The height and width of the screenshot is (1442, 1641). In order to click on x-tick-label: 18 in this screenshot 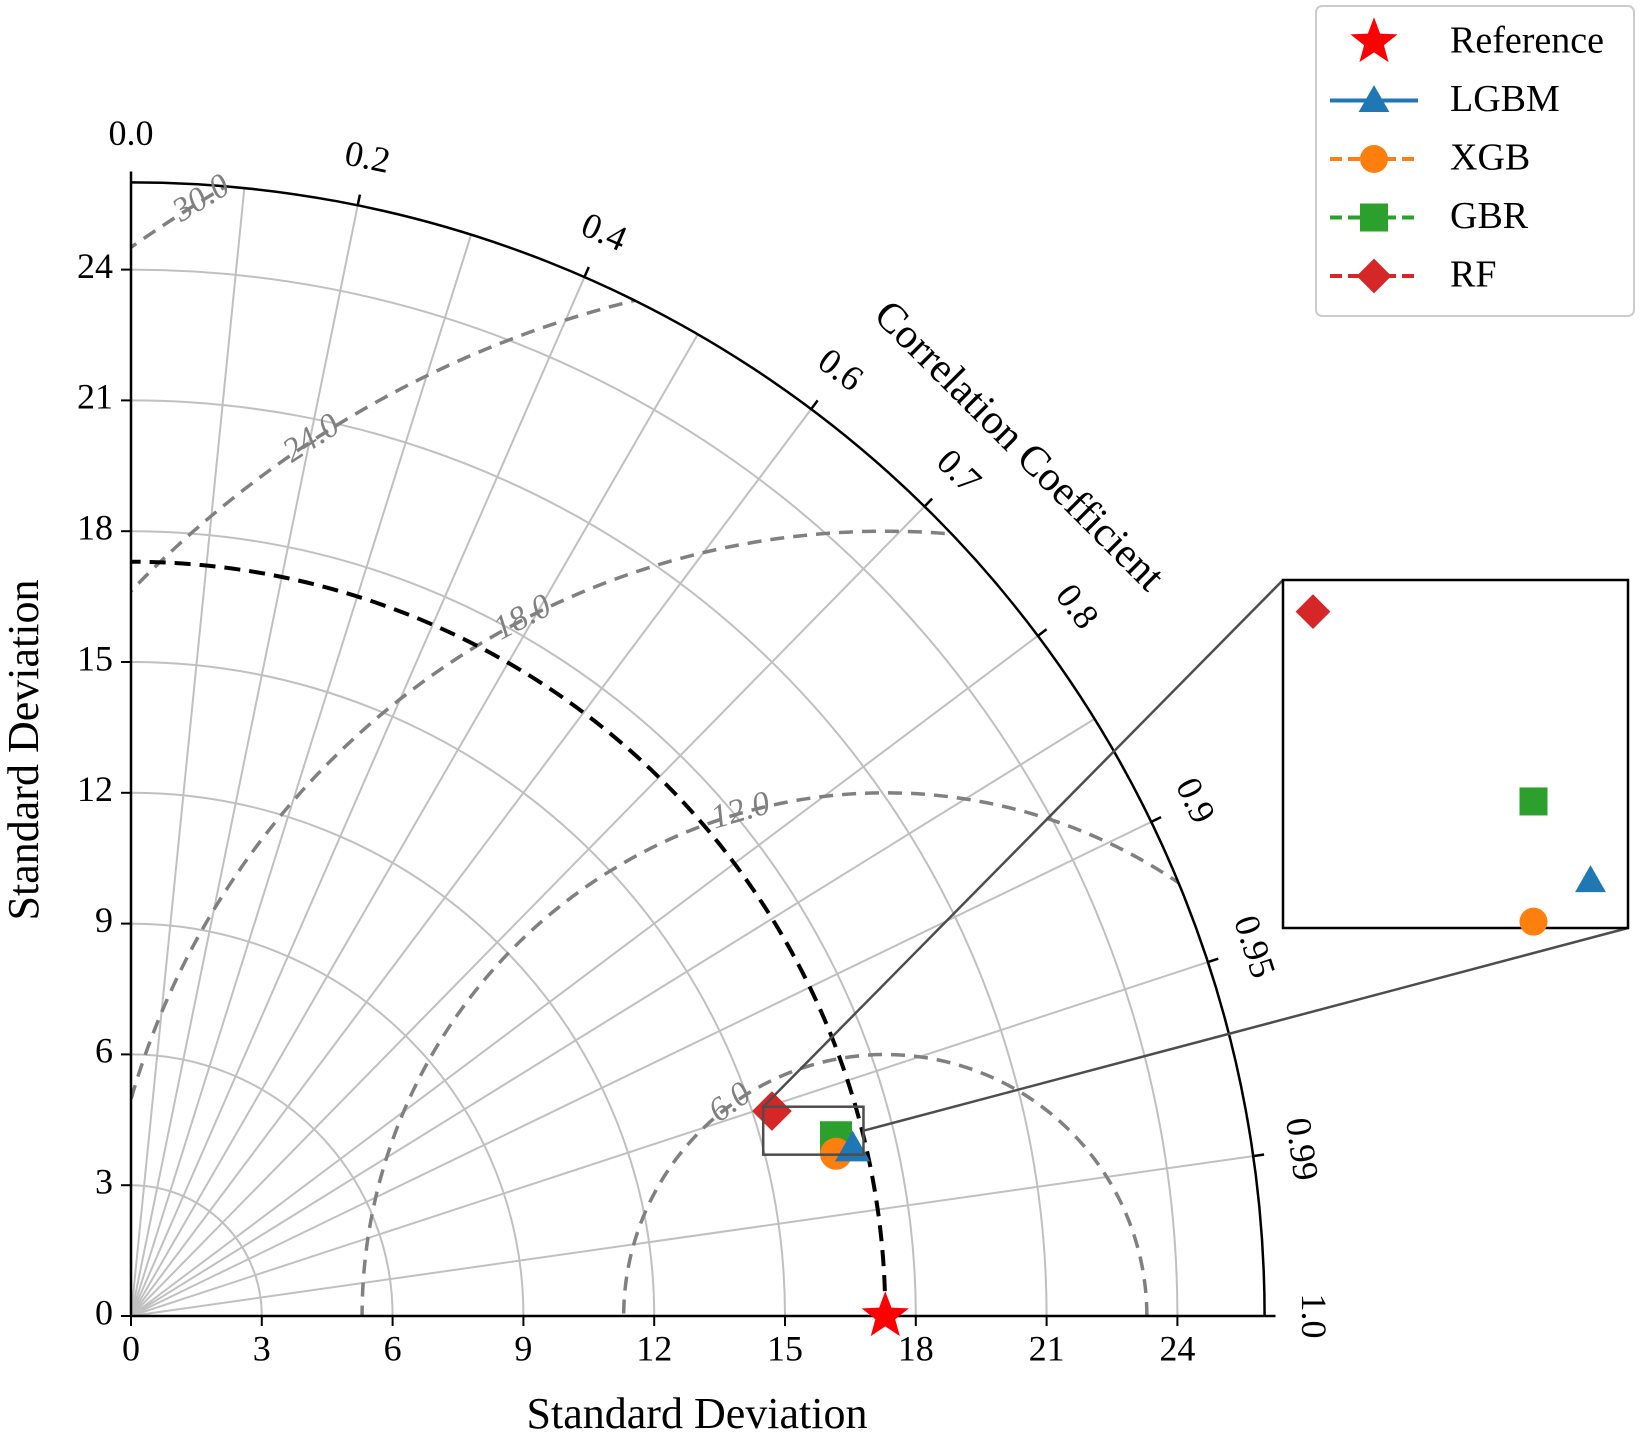, I will do `click(916, 1348)`.